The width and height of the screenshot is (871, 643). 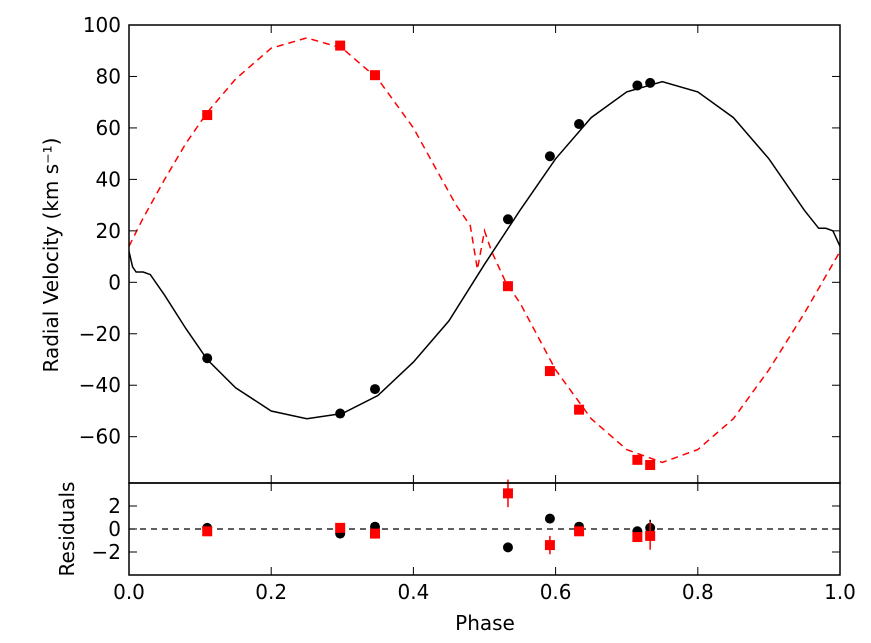 What do you see at coordinates (100, 385) in the screenshot?
I see `y-tick-label: −40` at bounding box center [100, 385].